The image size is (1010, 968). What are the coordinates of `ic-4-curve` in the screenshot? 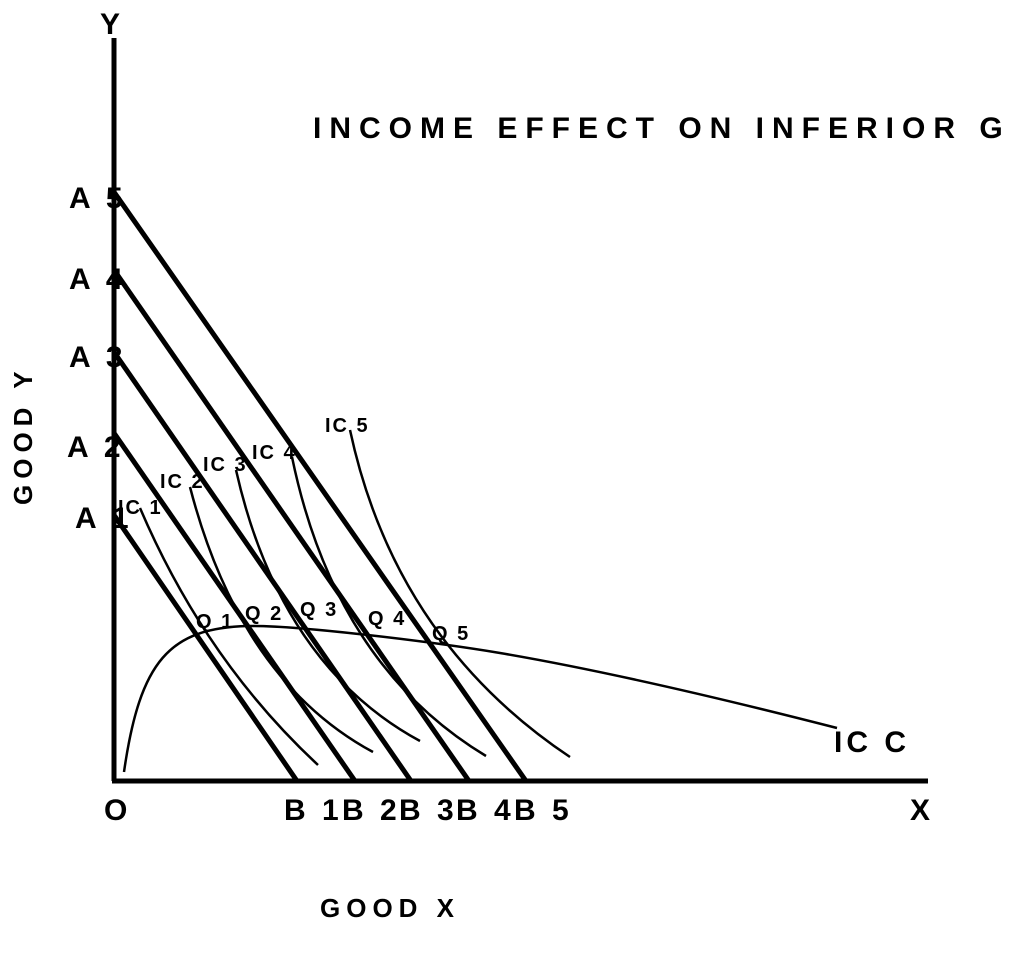 It's located at (388, 607).